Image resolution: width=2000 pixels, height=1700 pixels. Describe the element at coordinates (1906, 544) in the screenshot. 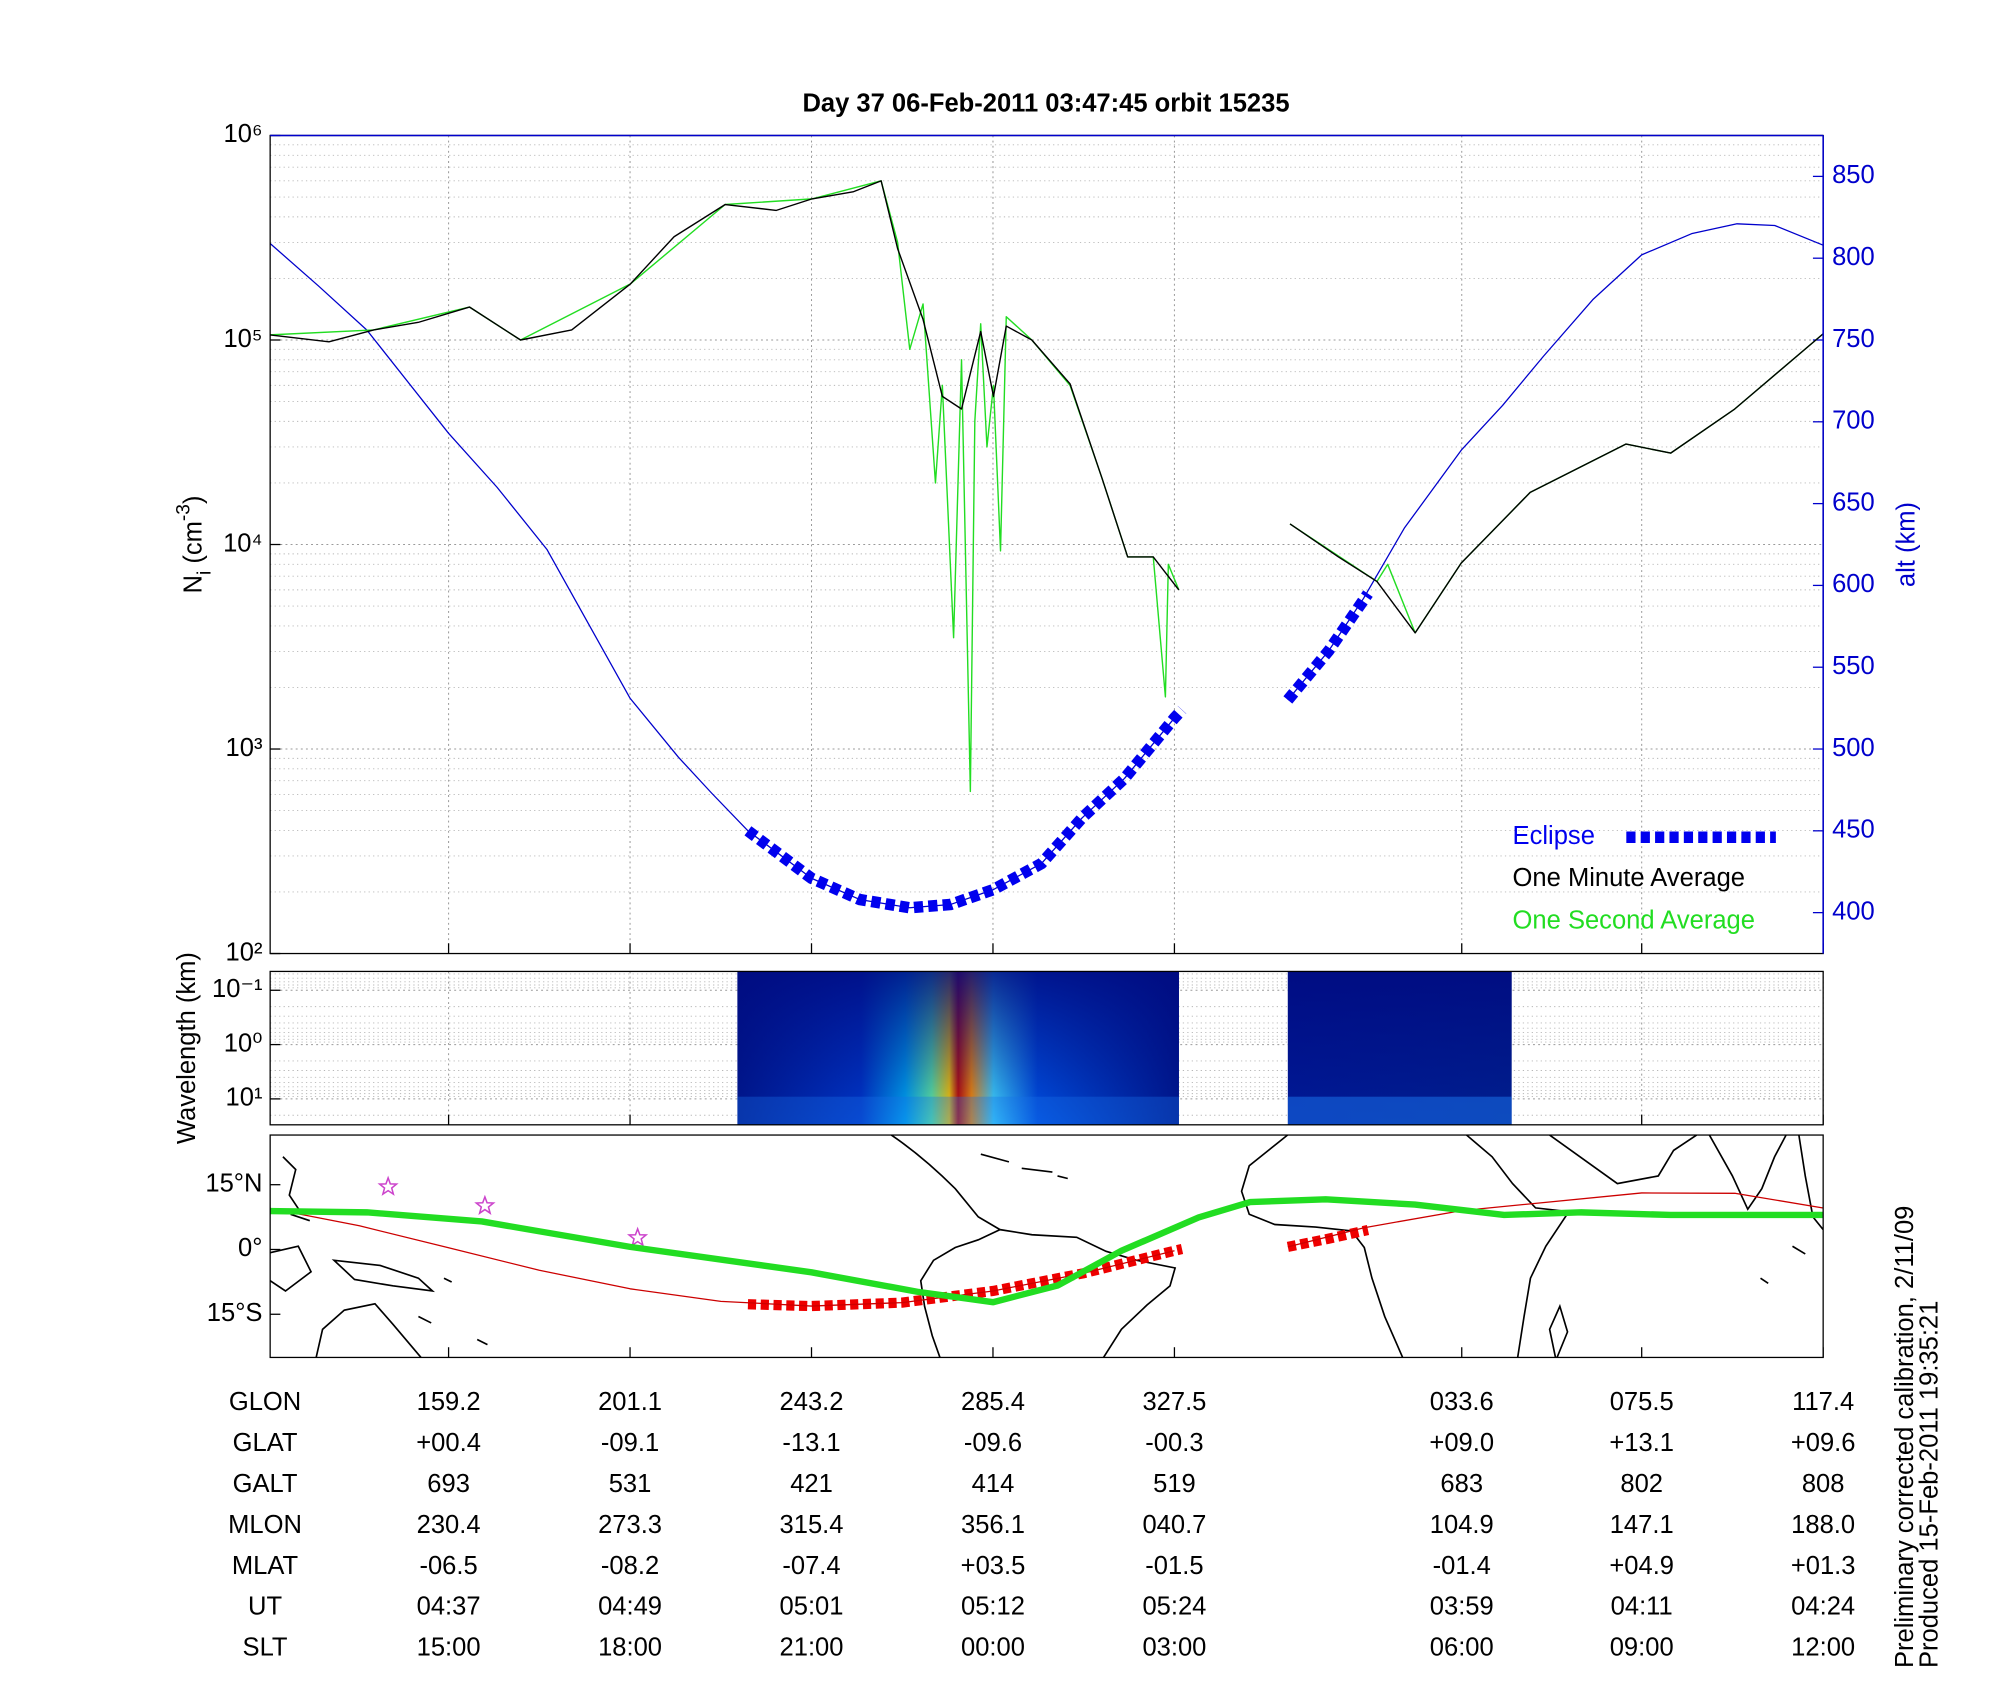

I see `y2-axis-label: alt (km)` at that location.